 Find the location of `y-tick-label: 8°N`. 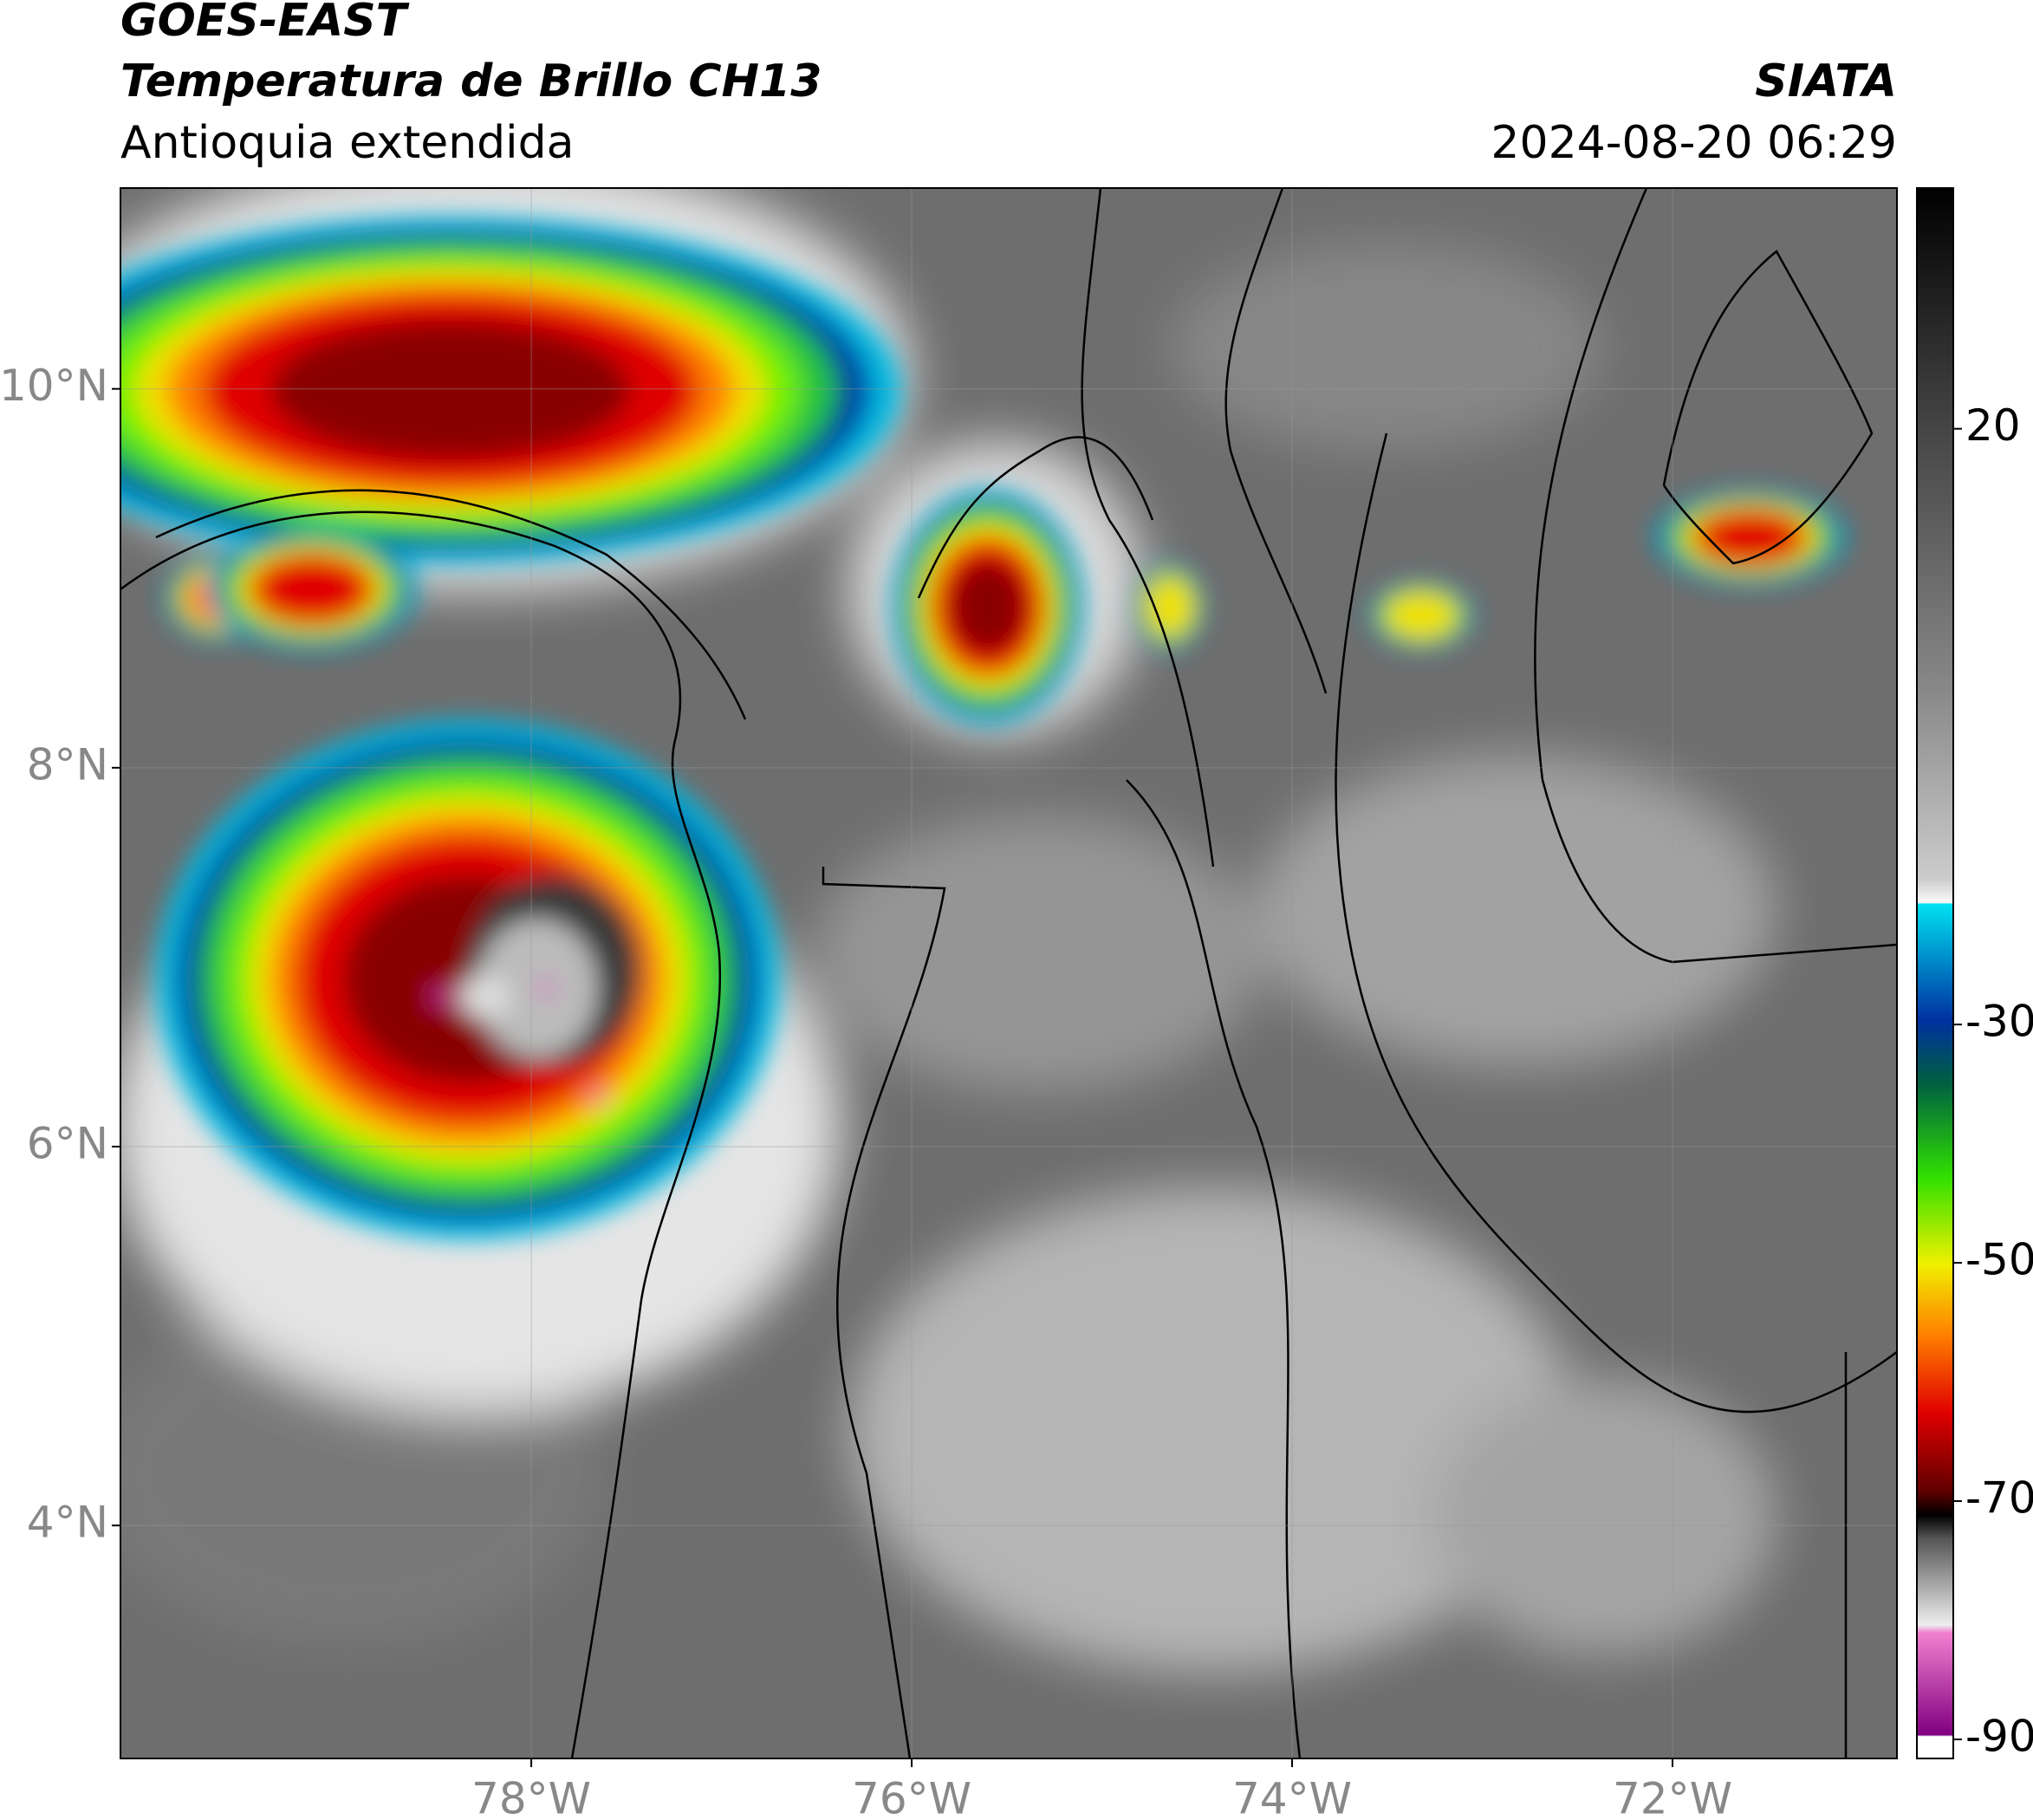

y-tick-label: 8°N is located at coordinates (67, 764).